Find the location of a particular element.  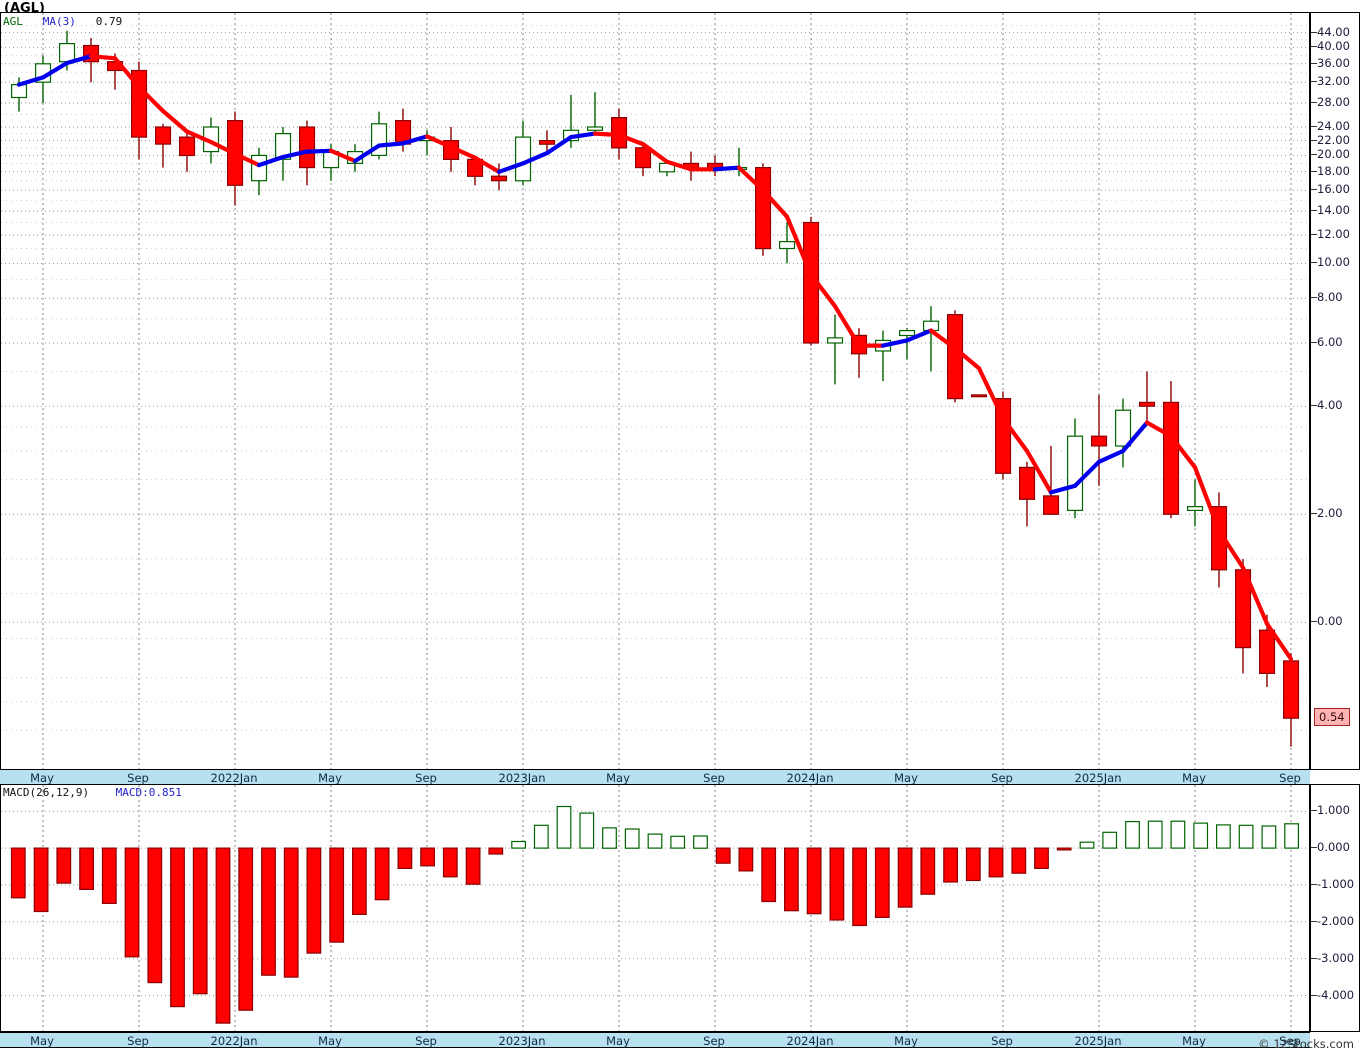

price-y-tick-label: 8.00 is located at coordinates (1330, 297).